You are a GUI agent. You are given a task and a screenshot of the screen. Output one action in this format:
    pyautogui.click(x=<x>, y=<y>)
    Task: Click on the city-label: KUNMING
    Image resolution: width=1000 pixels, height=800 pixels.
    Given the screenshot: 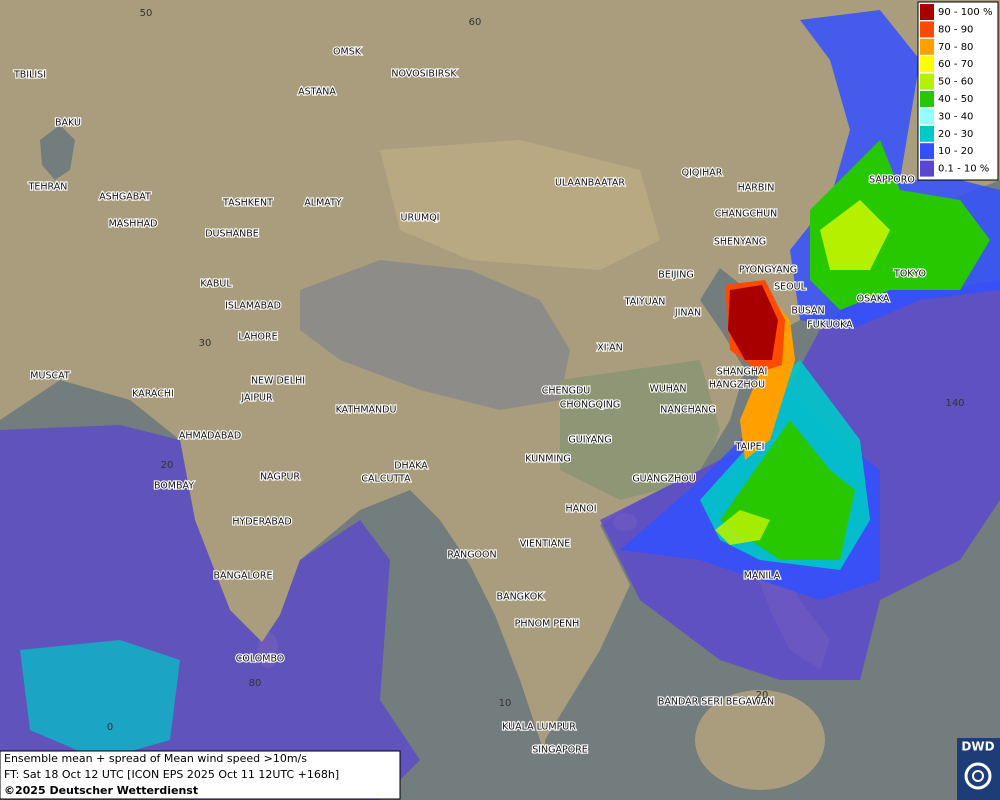 What is the action you would take?
    pyautogui.click(x=548, y=459)
    